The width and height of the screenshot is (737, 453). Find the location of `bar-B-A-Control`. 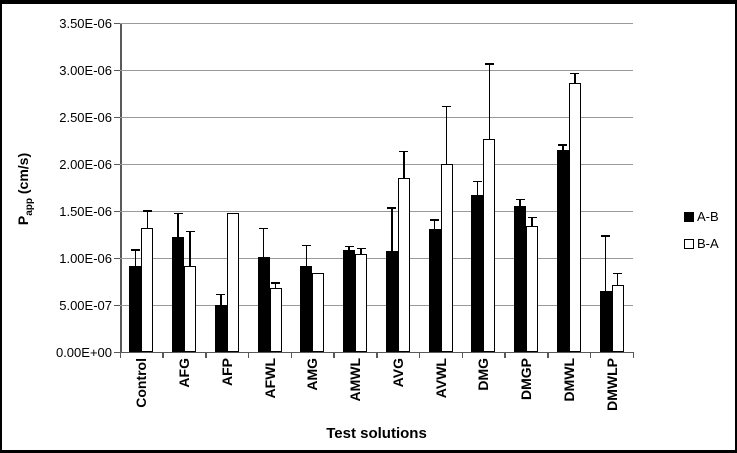

bar-B-A-Control is located at coordinates (147, 289).